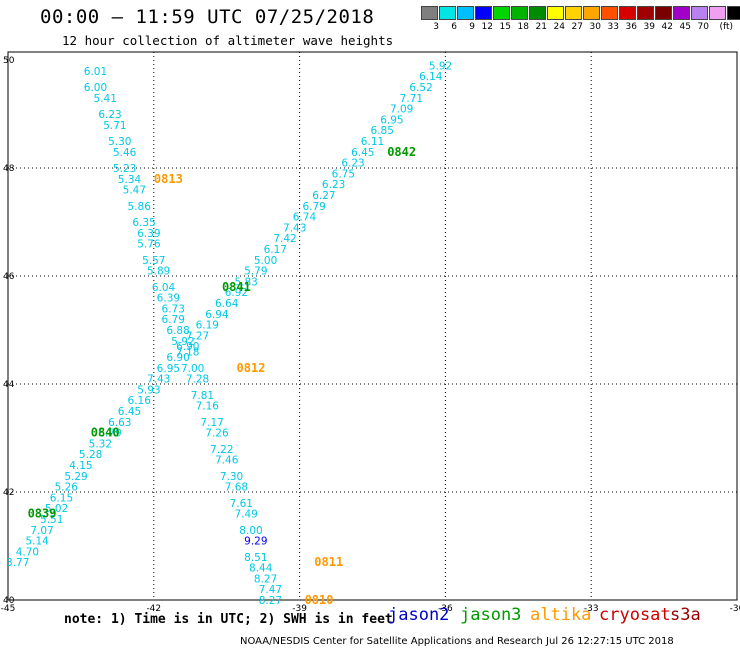  Describe the element at coordinates (148, 390) in the screenshot. I see `wave-height-value: 5.93` at that location.